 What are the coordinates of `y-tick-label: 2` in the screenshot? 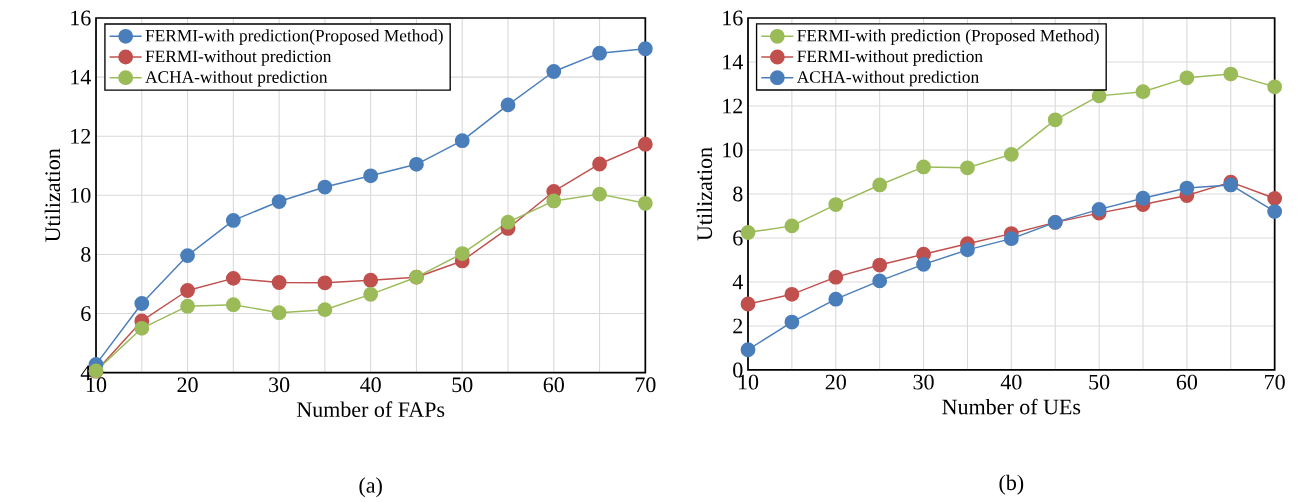 It's located at (738, 326).